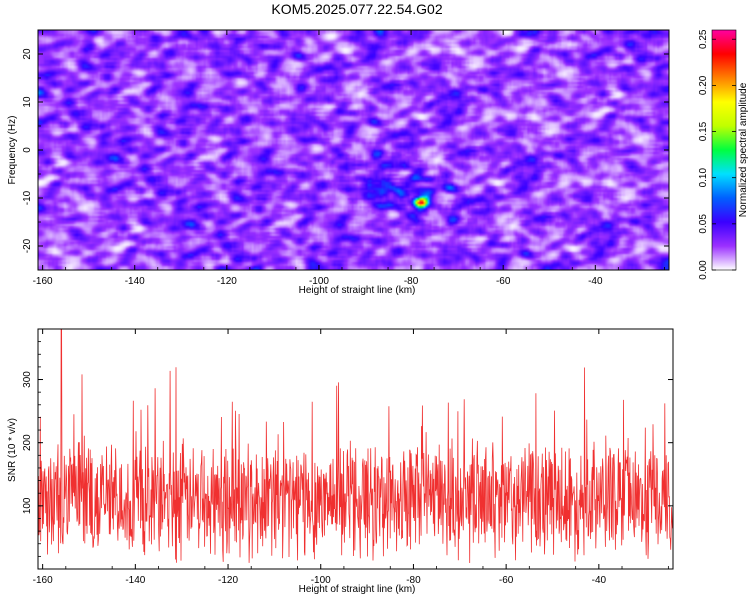 Image resolution: width=750 pixels, height=600 pixels. What do you see at coordinates (319, 281) in the screenshot?
I see `heatmap-x-tick-label: -100` at bounding box center [319, 281].